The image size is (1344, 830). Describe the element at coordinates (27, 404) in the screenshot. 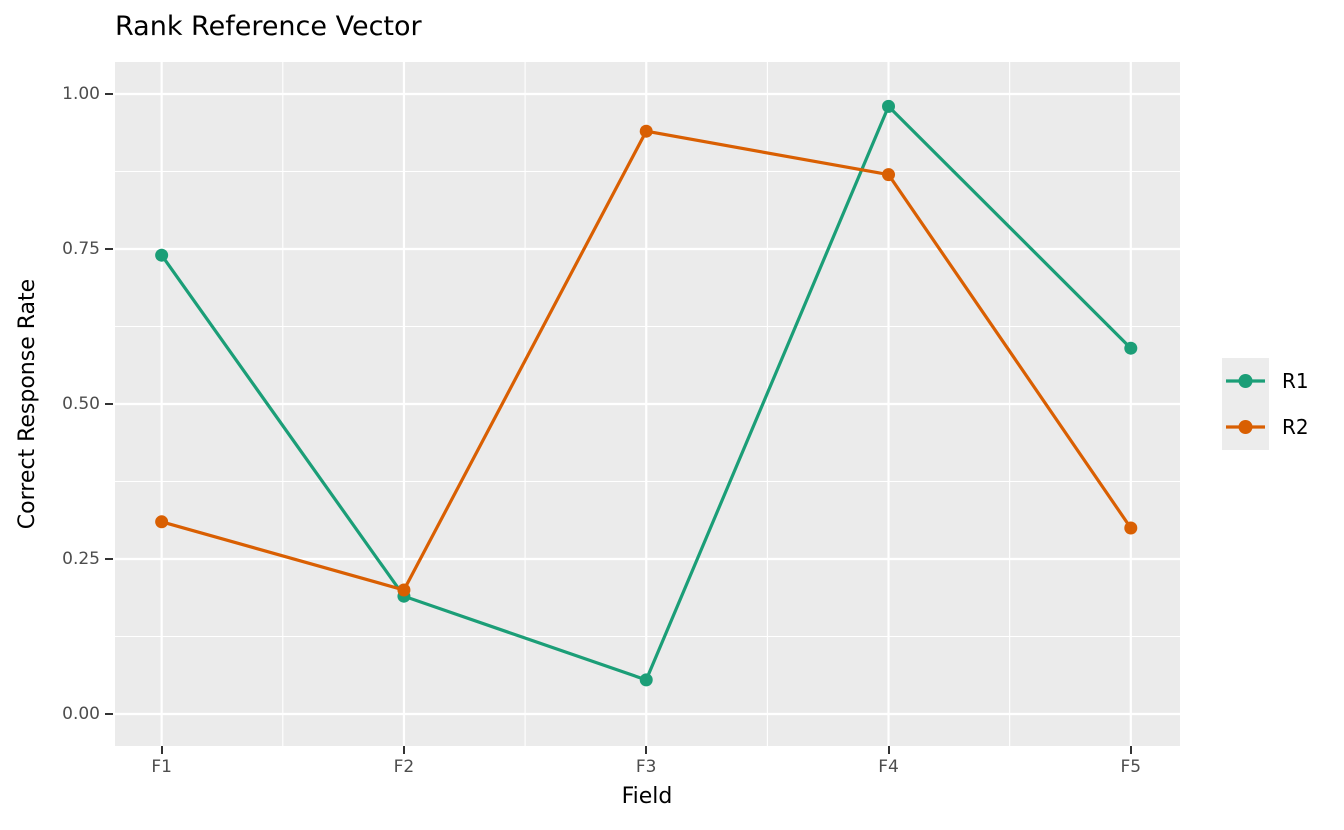

I see `y-axis-title: Correct Response Rate` at that location.